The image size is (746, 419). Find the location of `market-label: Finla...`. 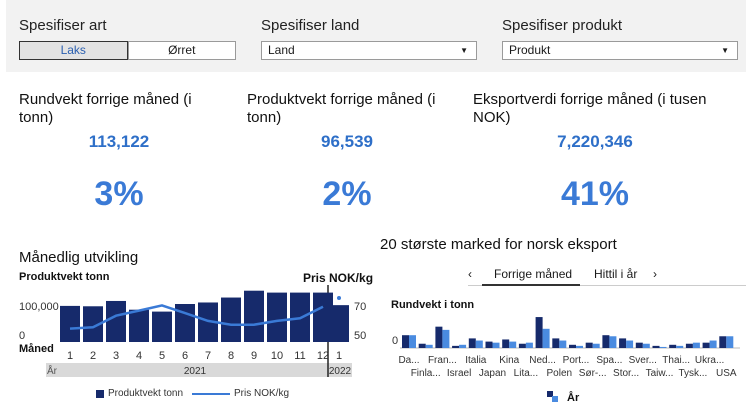

market-label: Finla... is located at coordinates (426, 373).